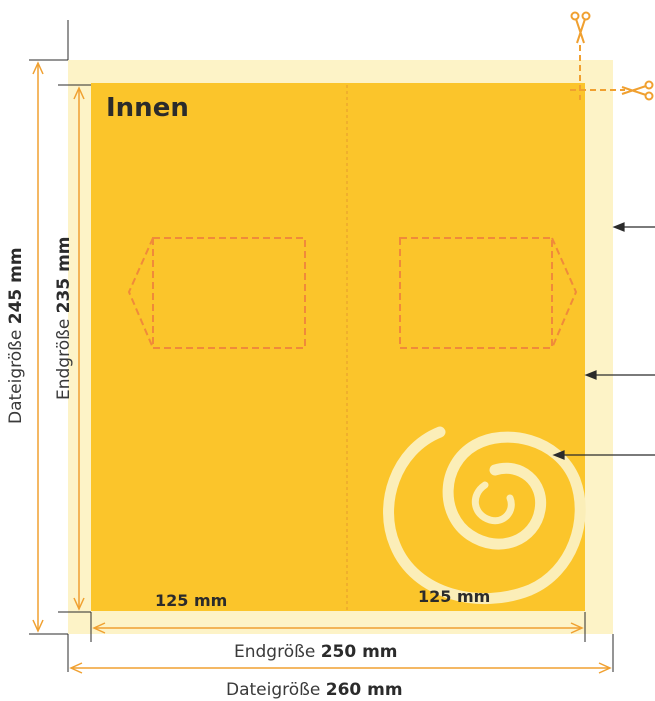 The image size is (655, 701). What do you see at coordinates (273, 690) in the screenshot?
I see `file-width-prefix: Dateigröße` at bounding box center [273, 690].